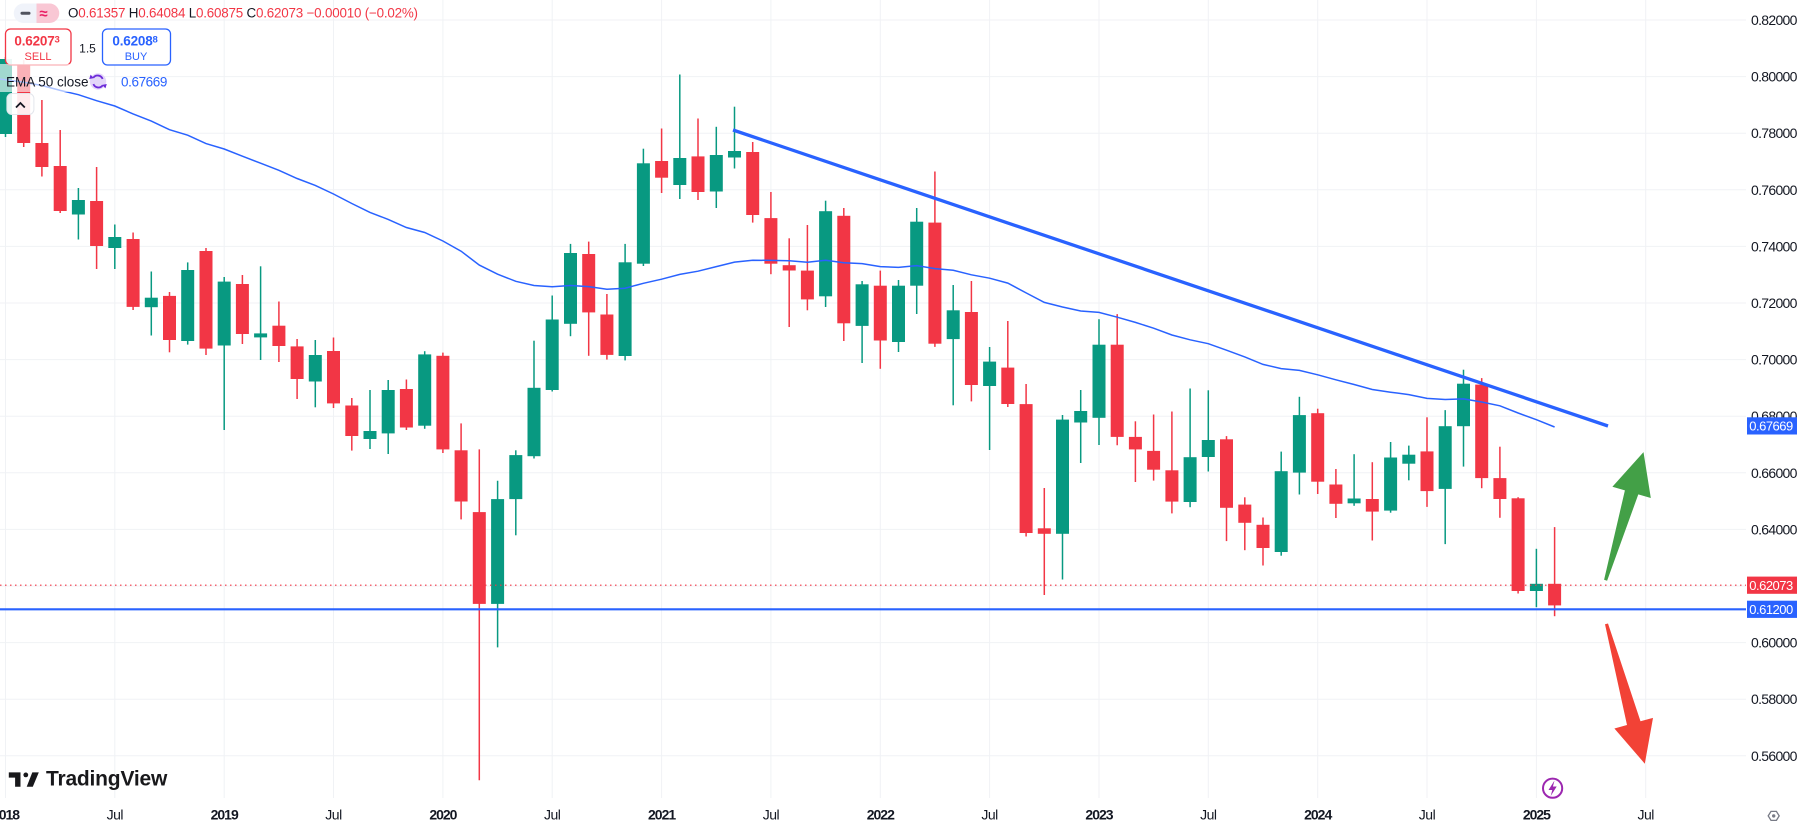  What do you see at coordinates (136, 57) in the screenshot?
I see `svg-text: BUY` at bounding box center [136, 57].